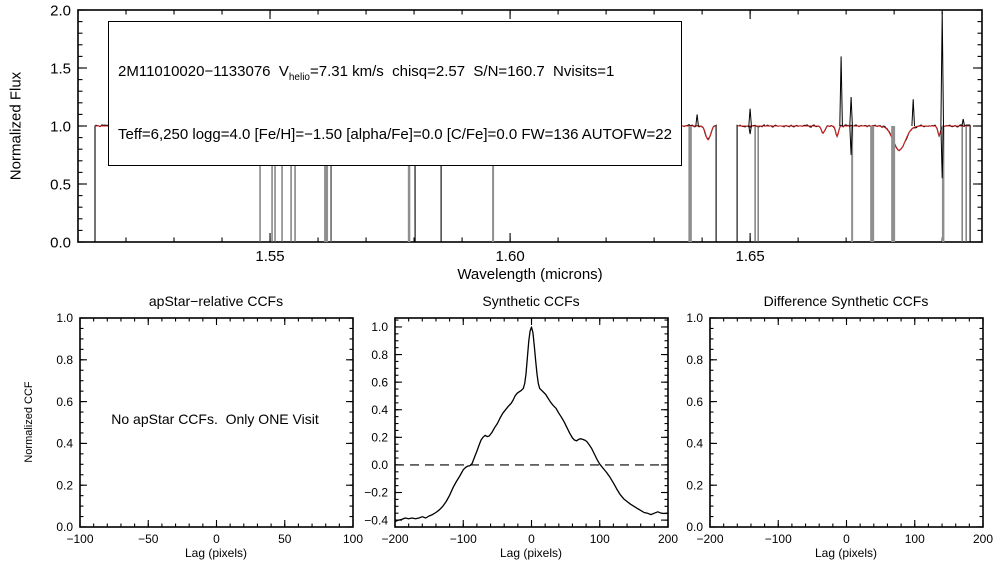 The width and height of the screenshot is (1008, 576). I want to click on vhelio-subscript: helio, so click(299, 77).